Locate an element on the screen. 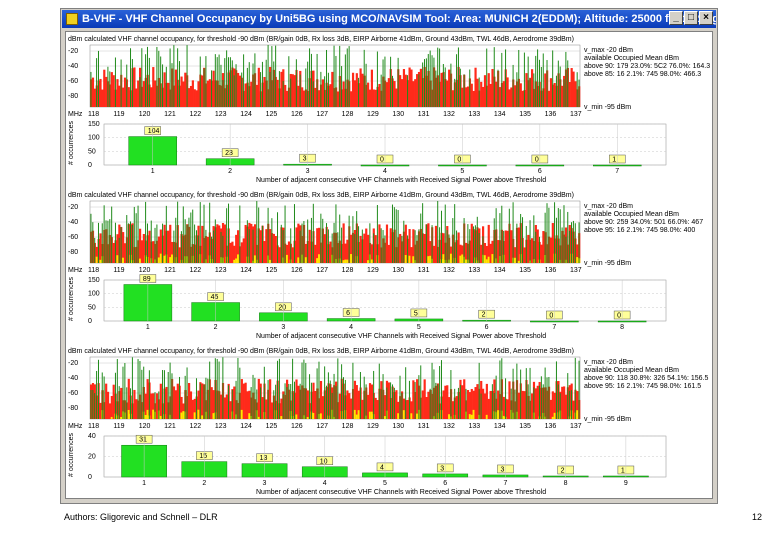 The width and height of the screenshot is (780, 540). mhz-tick: 128 is located at coordinates (348, 426).